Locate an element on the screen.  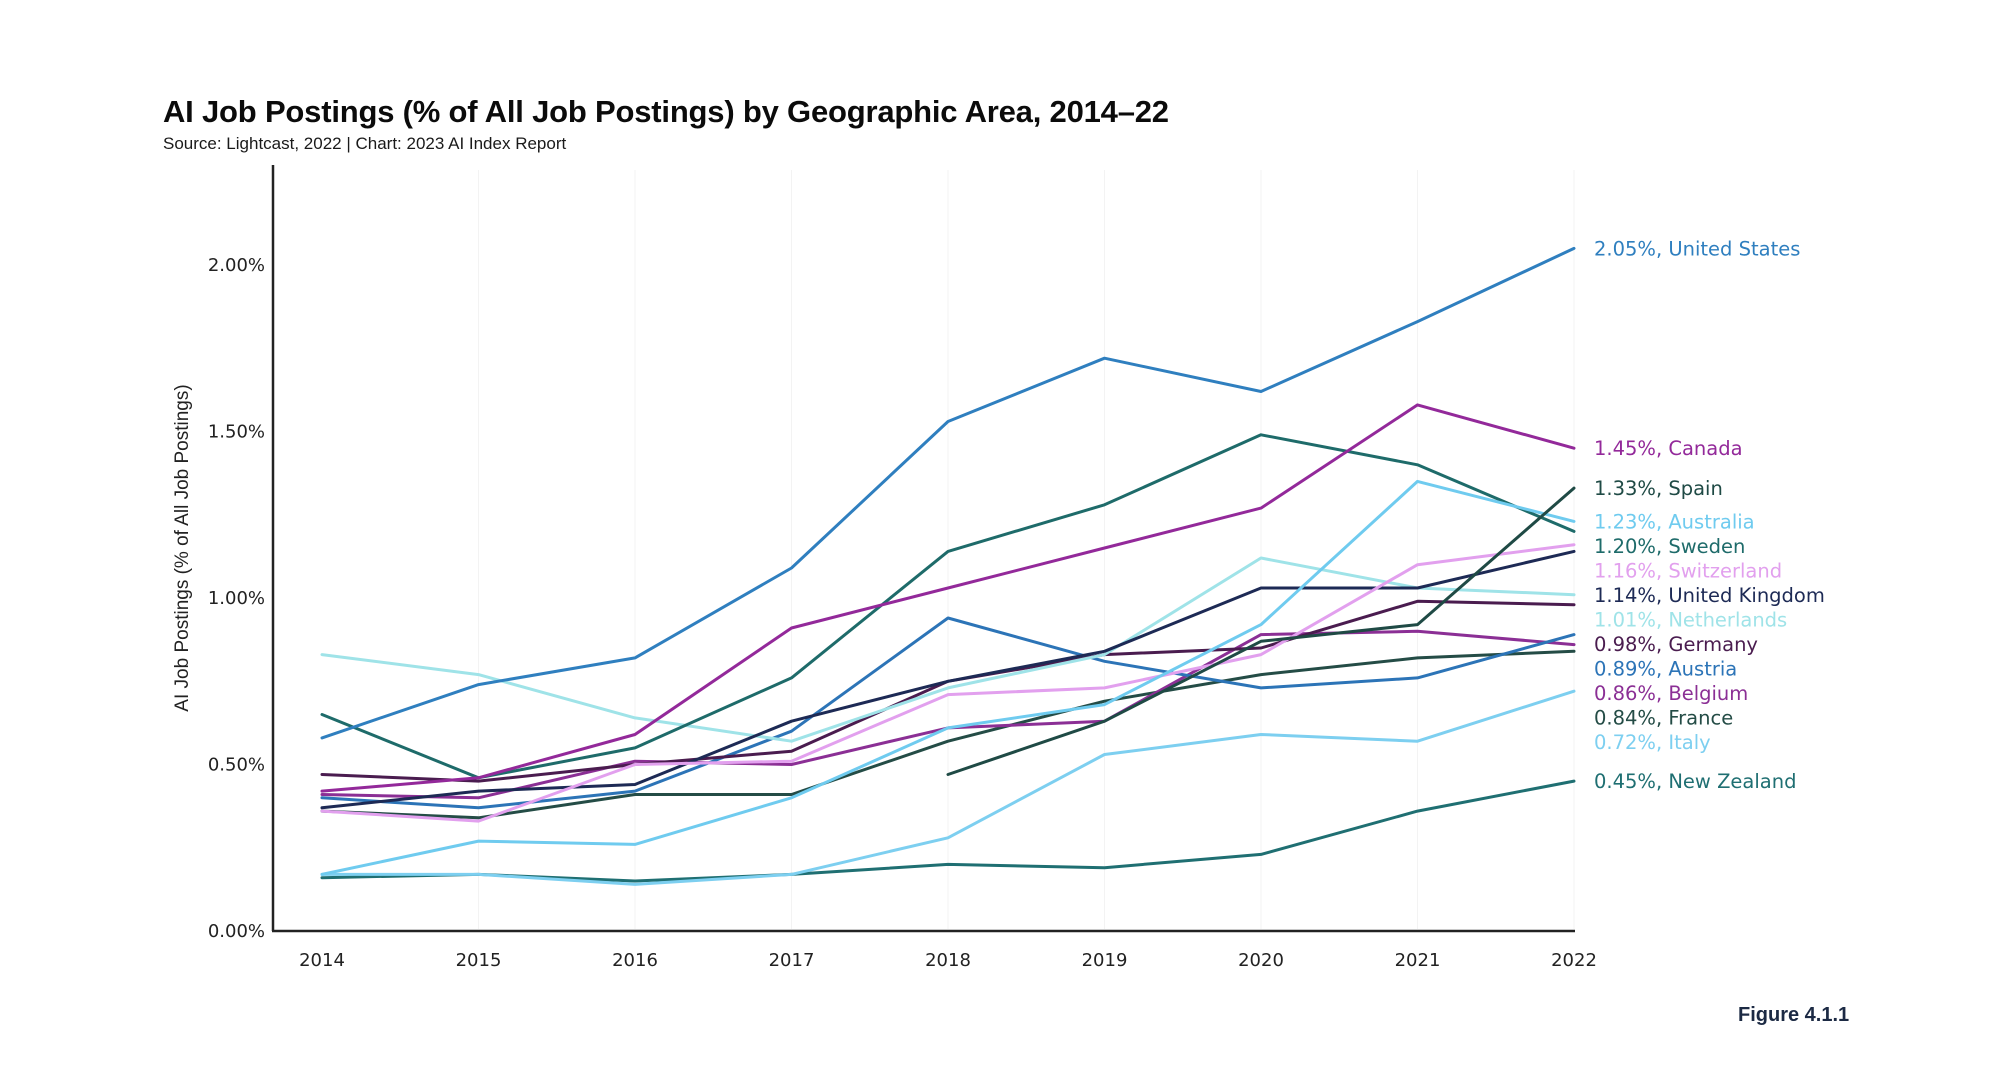
series-line-france is located at coordinates (948, 734).